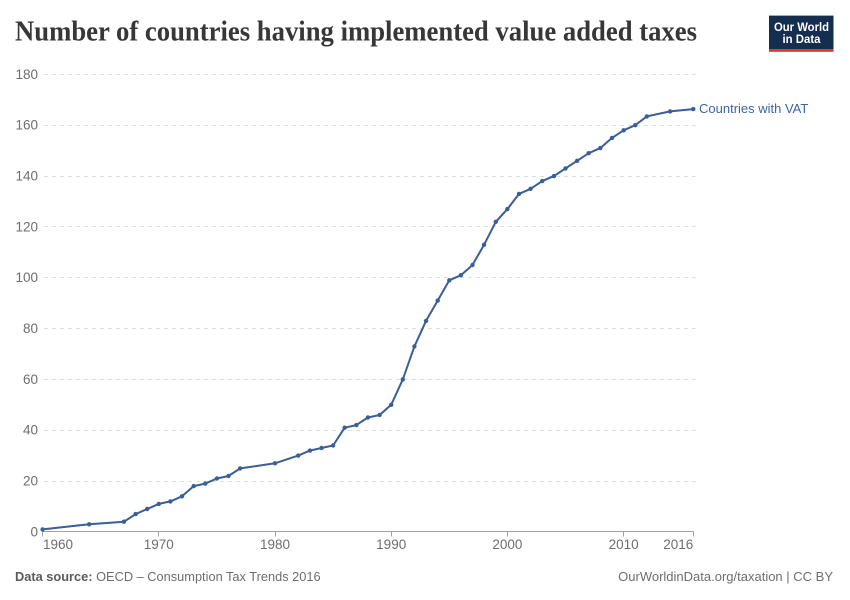 The image size is (850, 600). Describe the element at coordinates (58, 544) in the screenshot. I see `svg-text: 1960` at that location.